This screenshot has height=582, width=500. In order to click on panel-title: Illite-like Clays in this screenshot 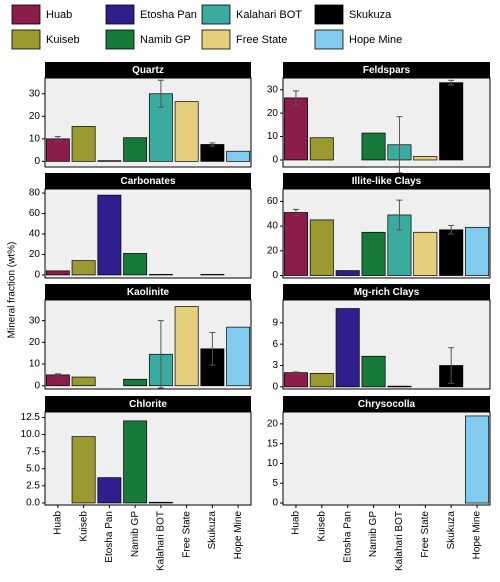, I will do `click(387, 181)`.